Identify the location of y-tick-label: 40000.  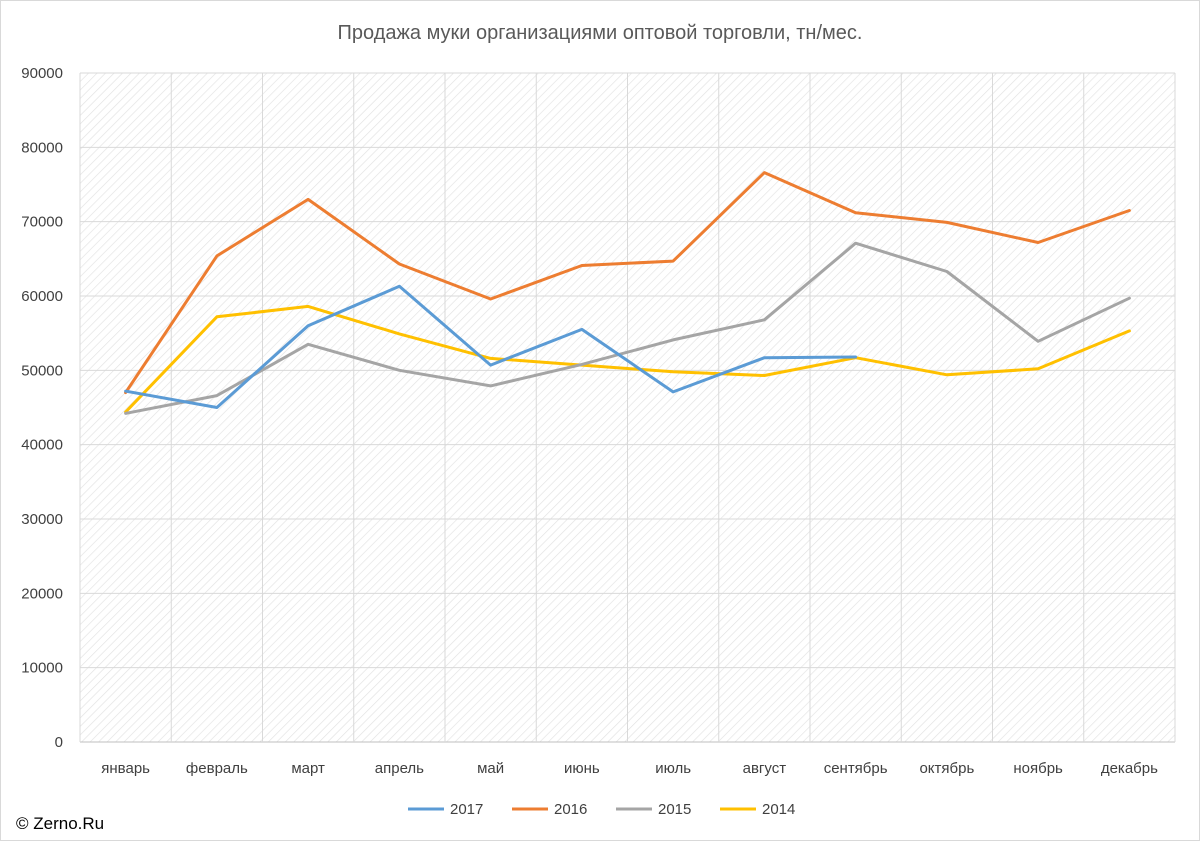
(42, 445).